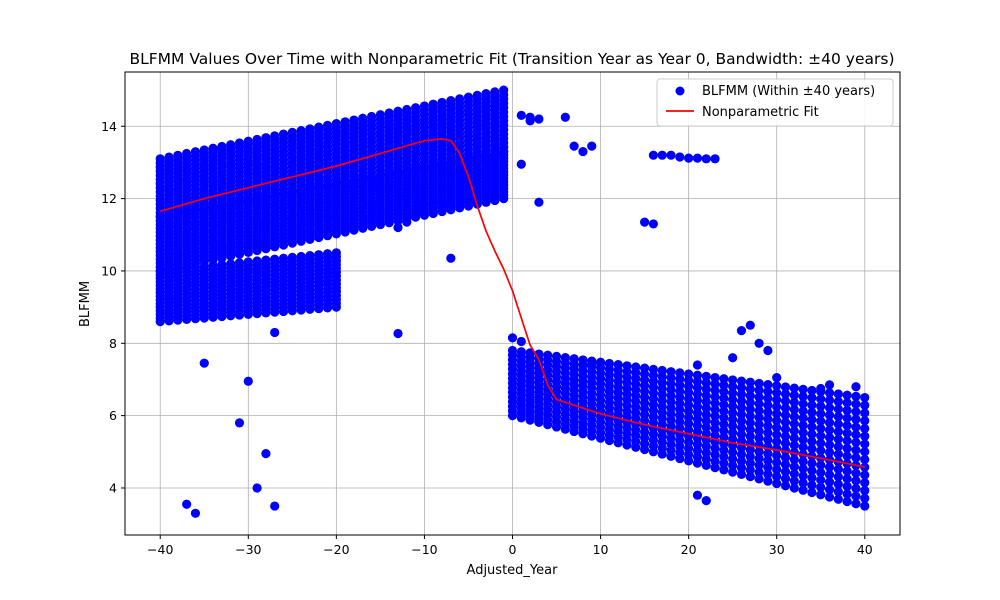  I want to click on legend-label-scatter: BLFMM (Within ±40 years), so click(788, 91).